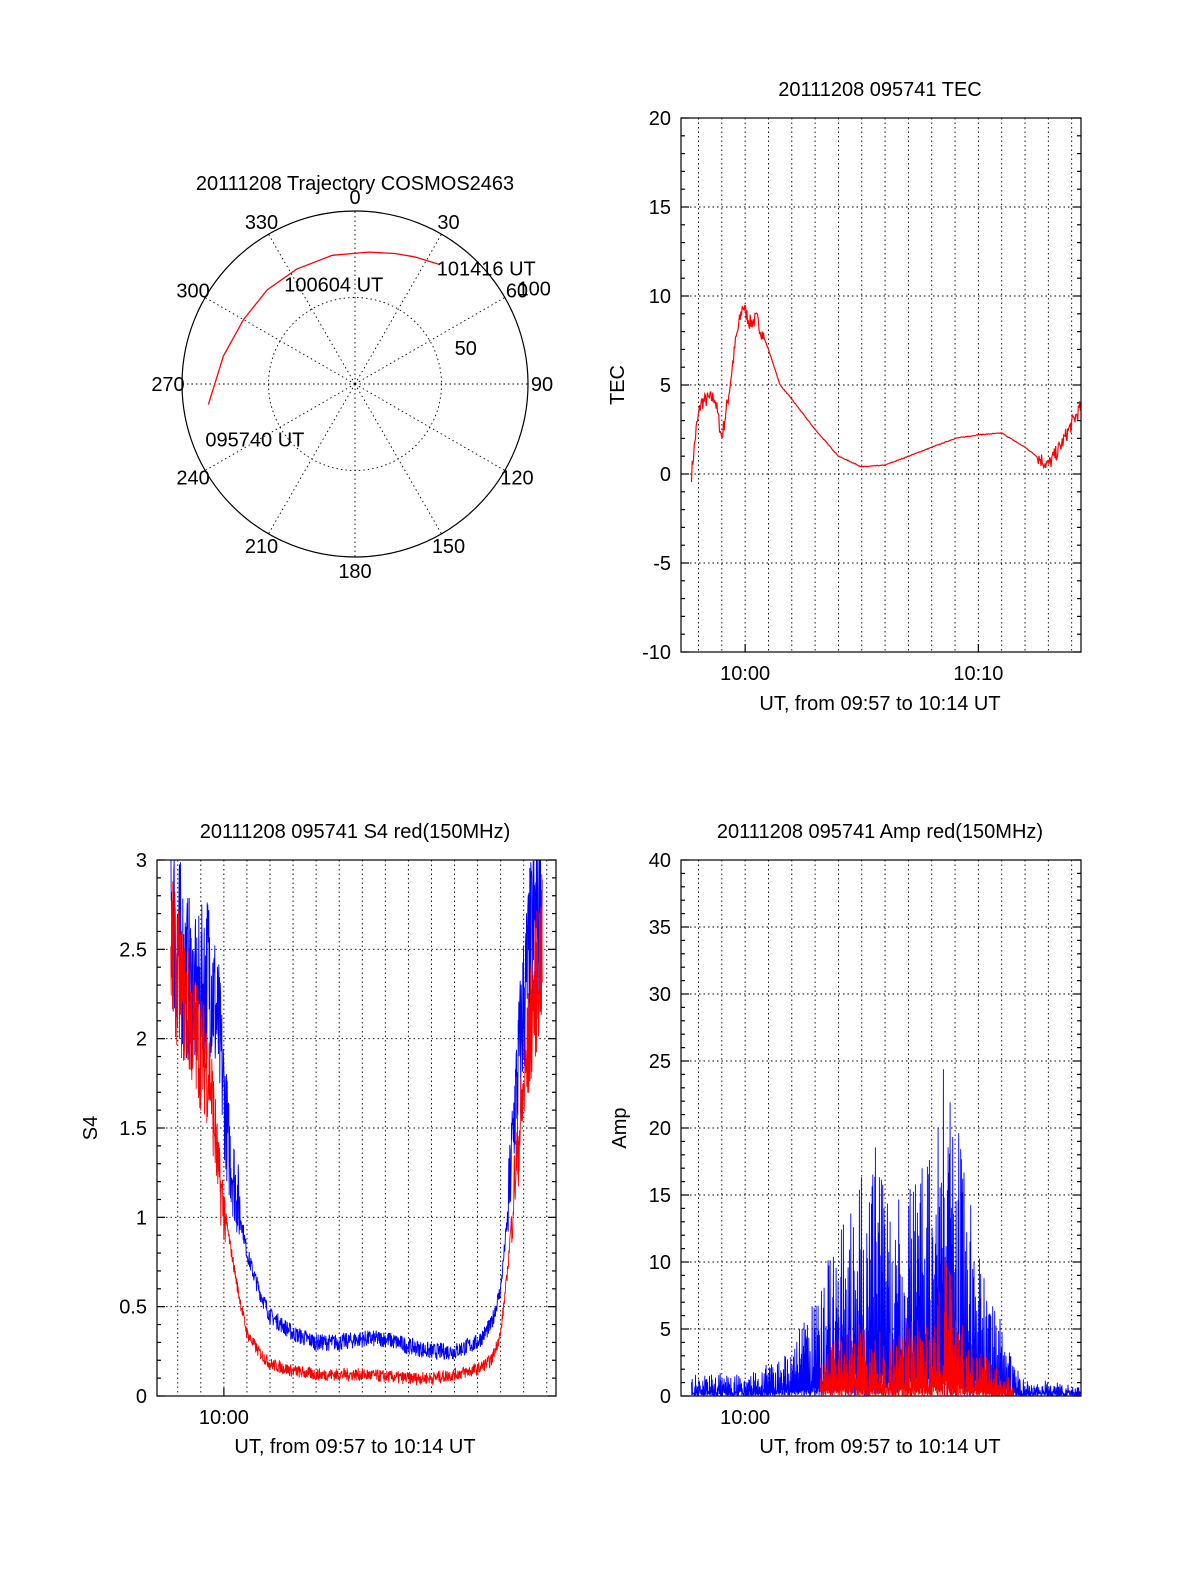 The width and height of the screenshot is (1200, 1575). Describe the element at coordinates (880, 90) in the screenshot. I see `tec-title: 20111208 095741 TEC` at that location.